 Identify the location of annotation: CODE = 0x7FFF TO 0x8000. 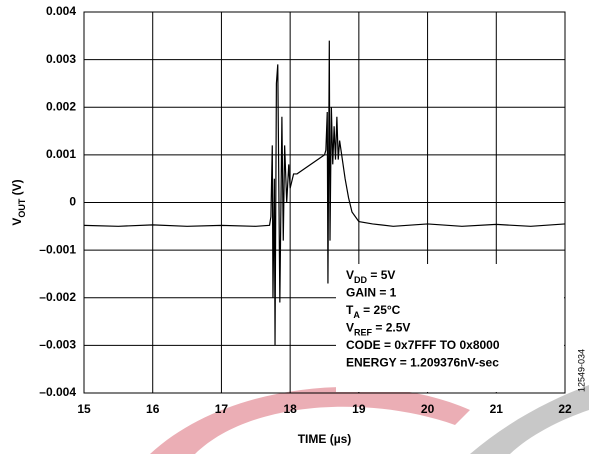
(423, 345).